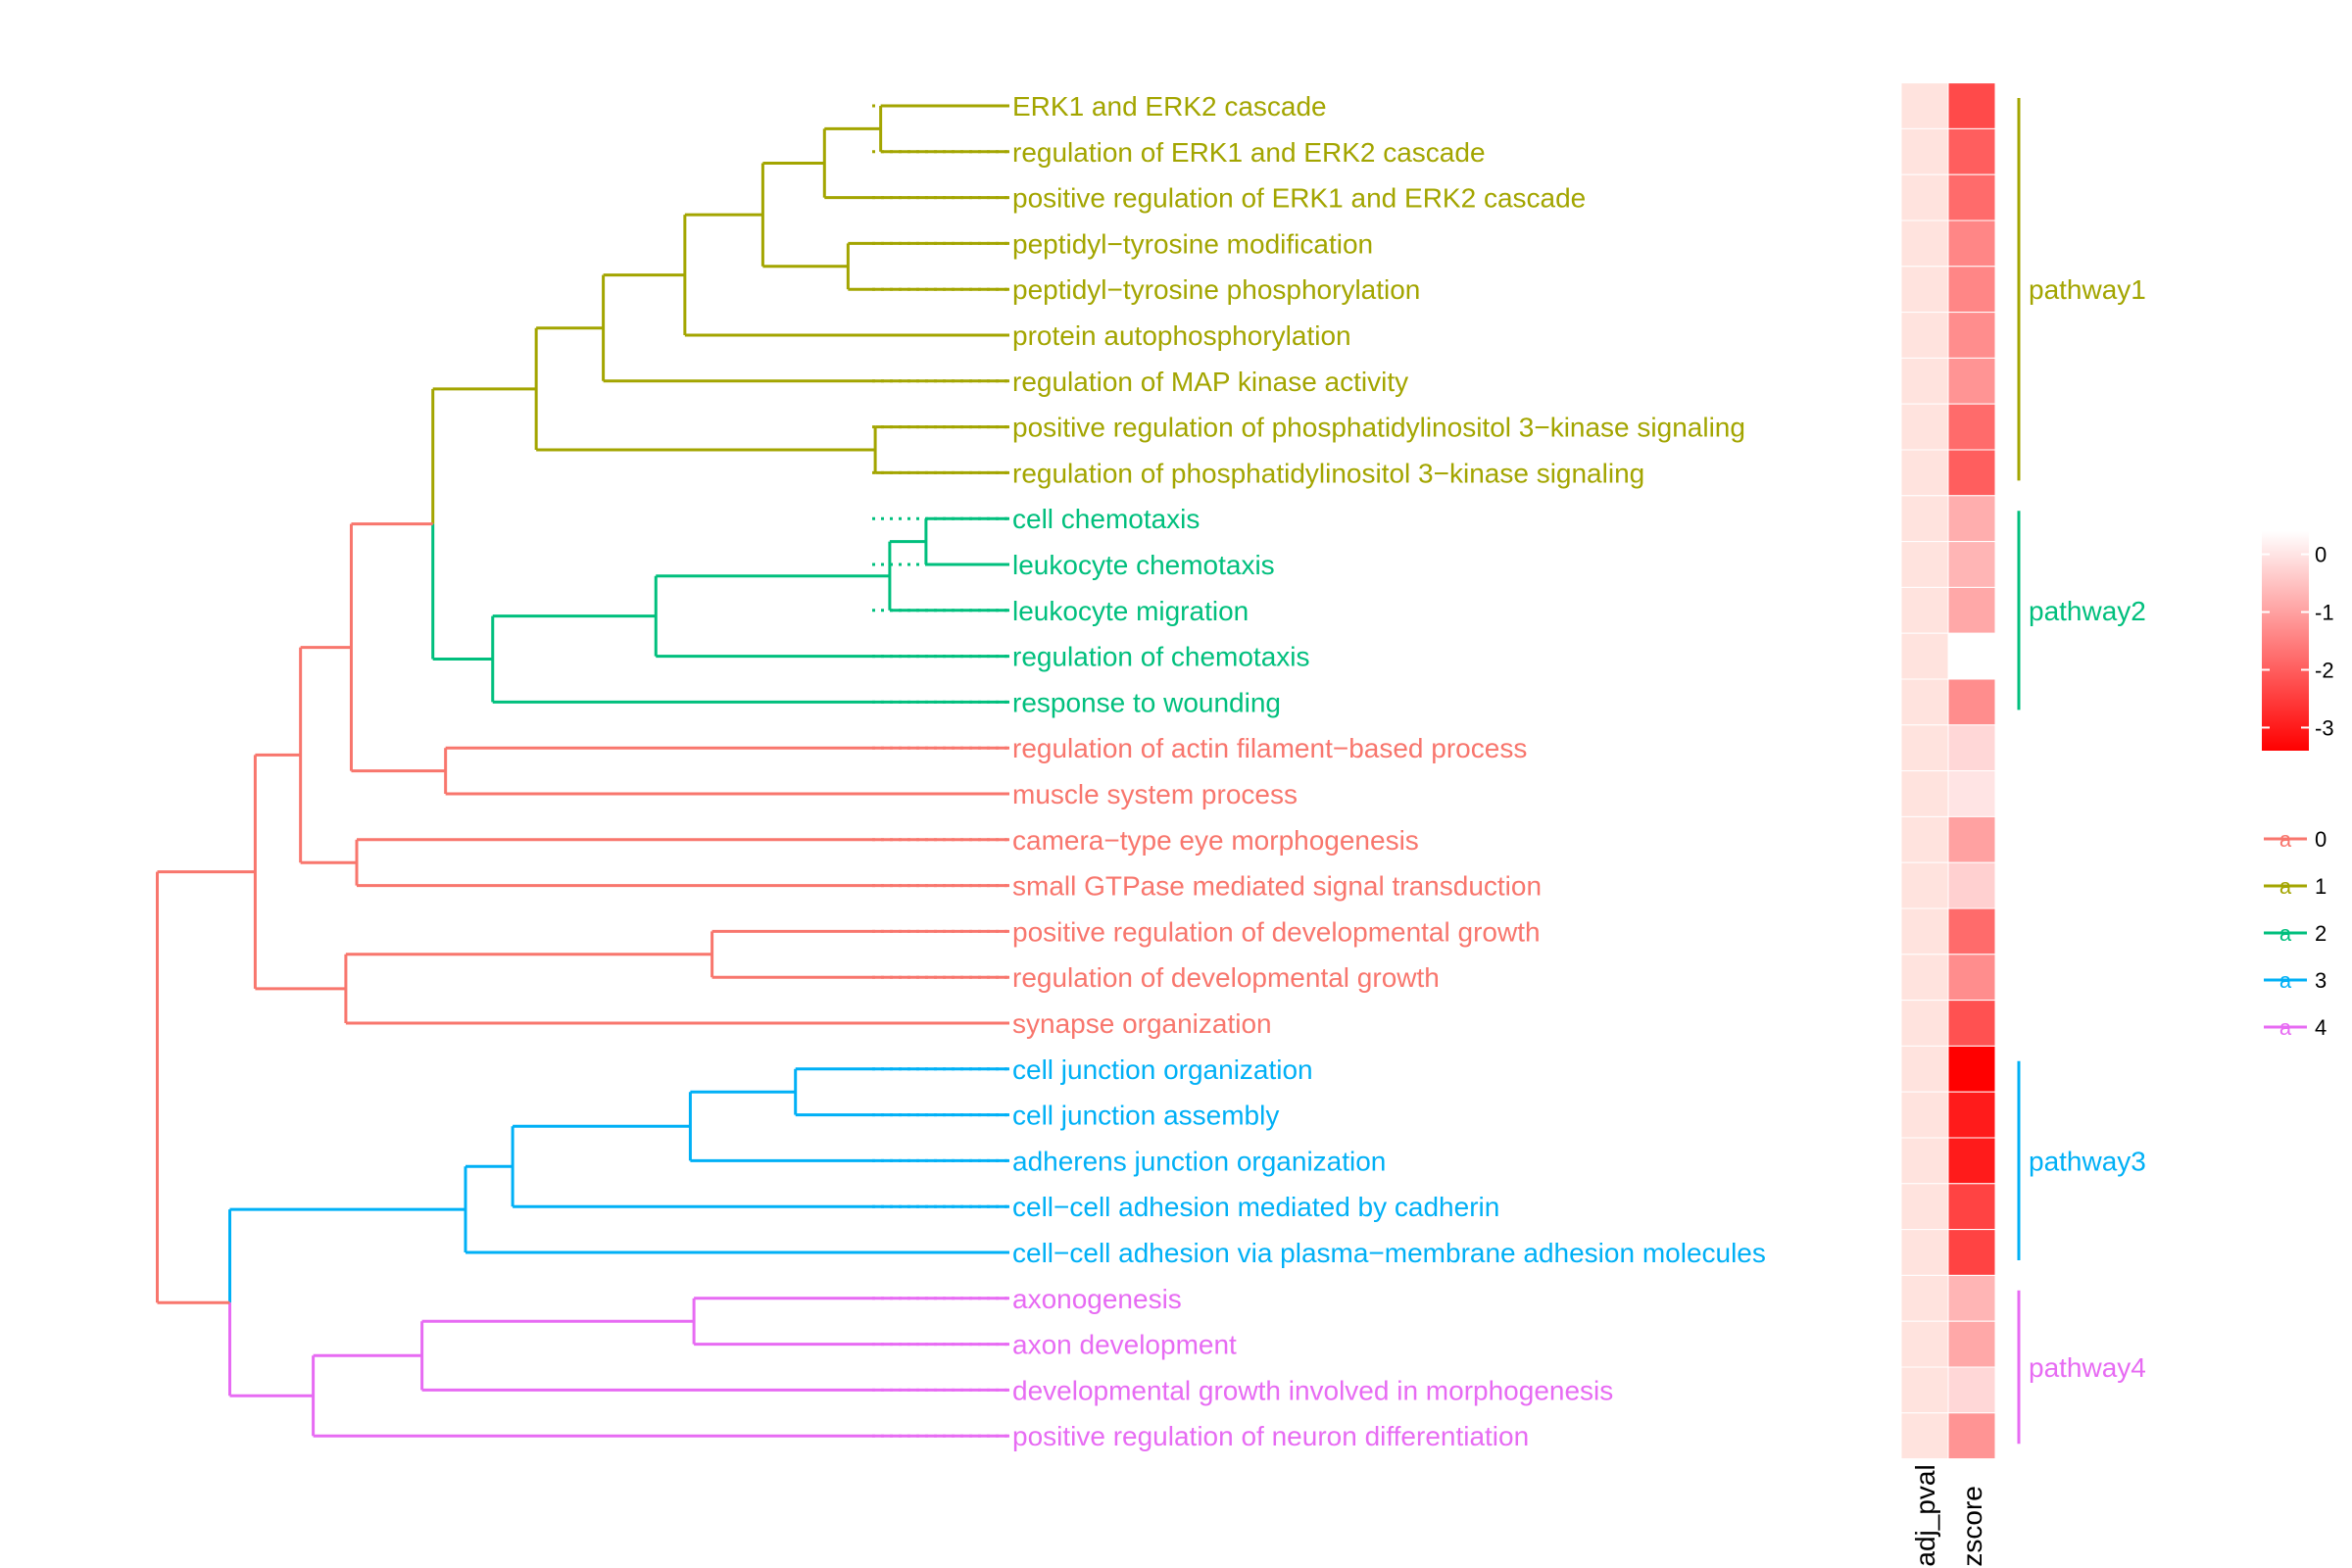 The image size is (2352, 1568). I want to click on heatmap: adj_pval zscore, so click(1948, 824).